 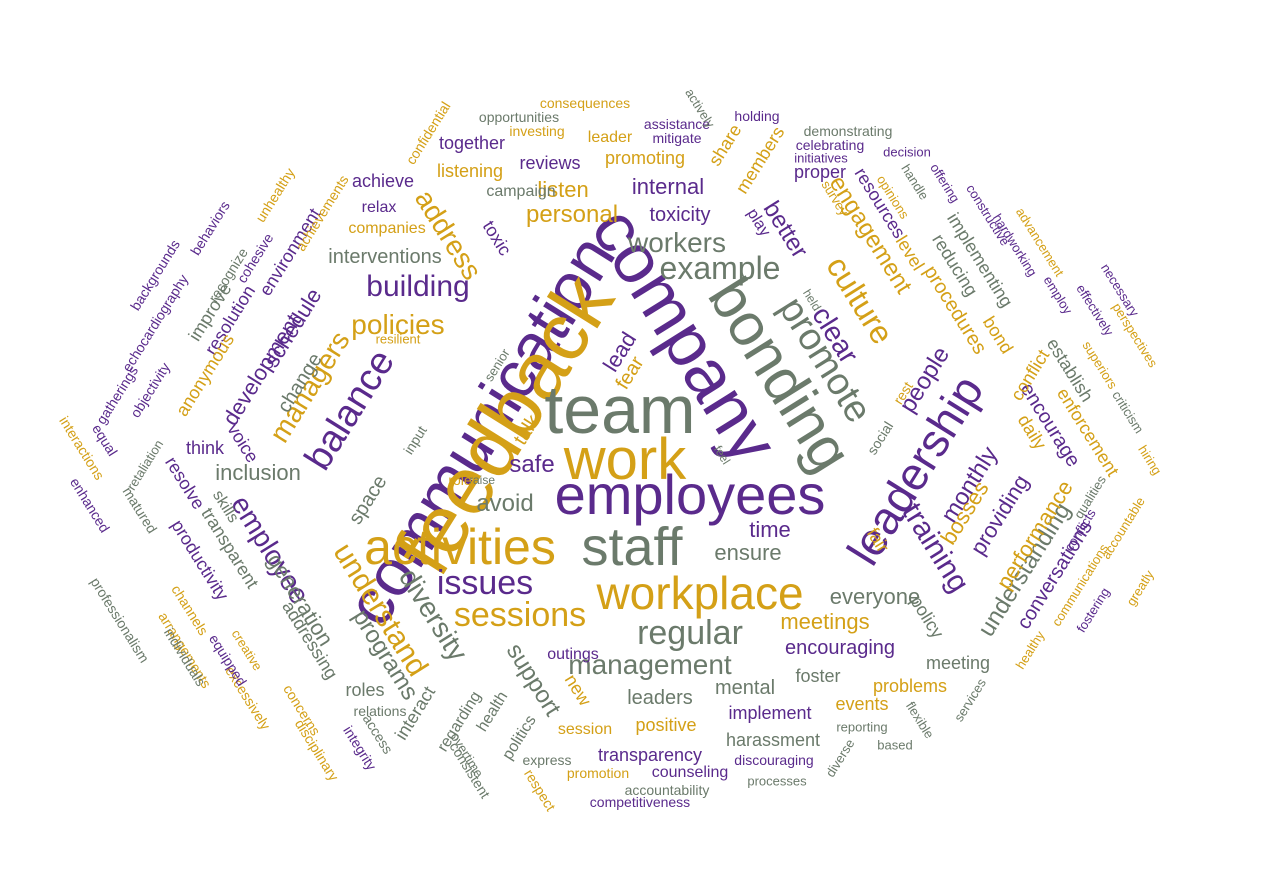 I want to click on word: toxic, so click(x=497, y=238).